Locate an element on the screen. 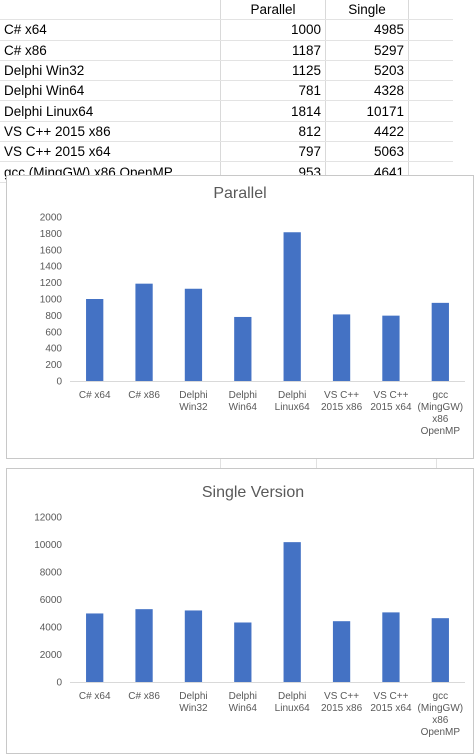  x-category-label: C# x64 is located at coordinates (95, 696).